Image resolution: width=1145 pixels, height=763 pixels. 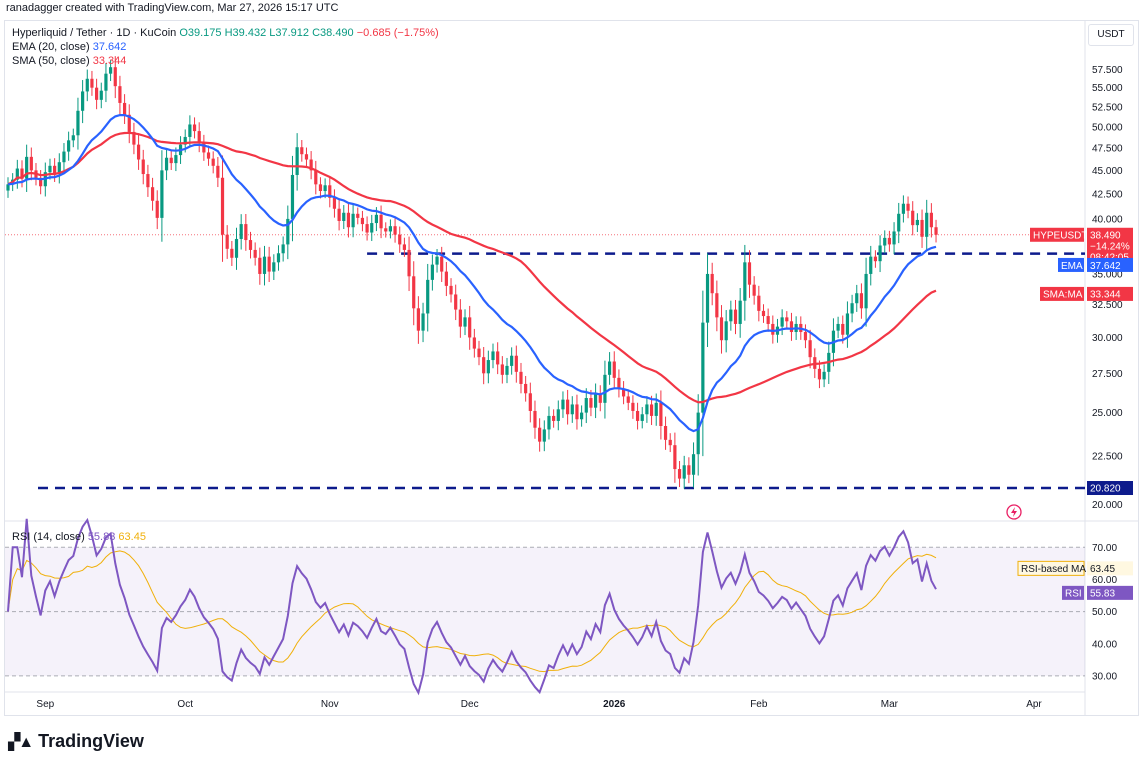 I want to click on price-tick-label: 22.500, so click(x=1107, y=457).